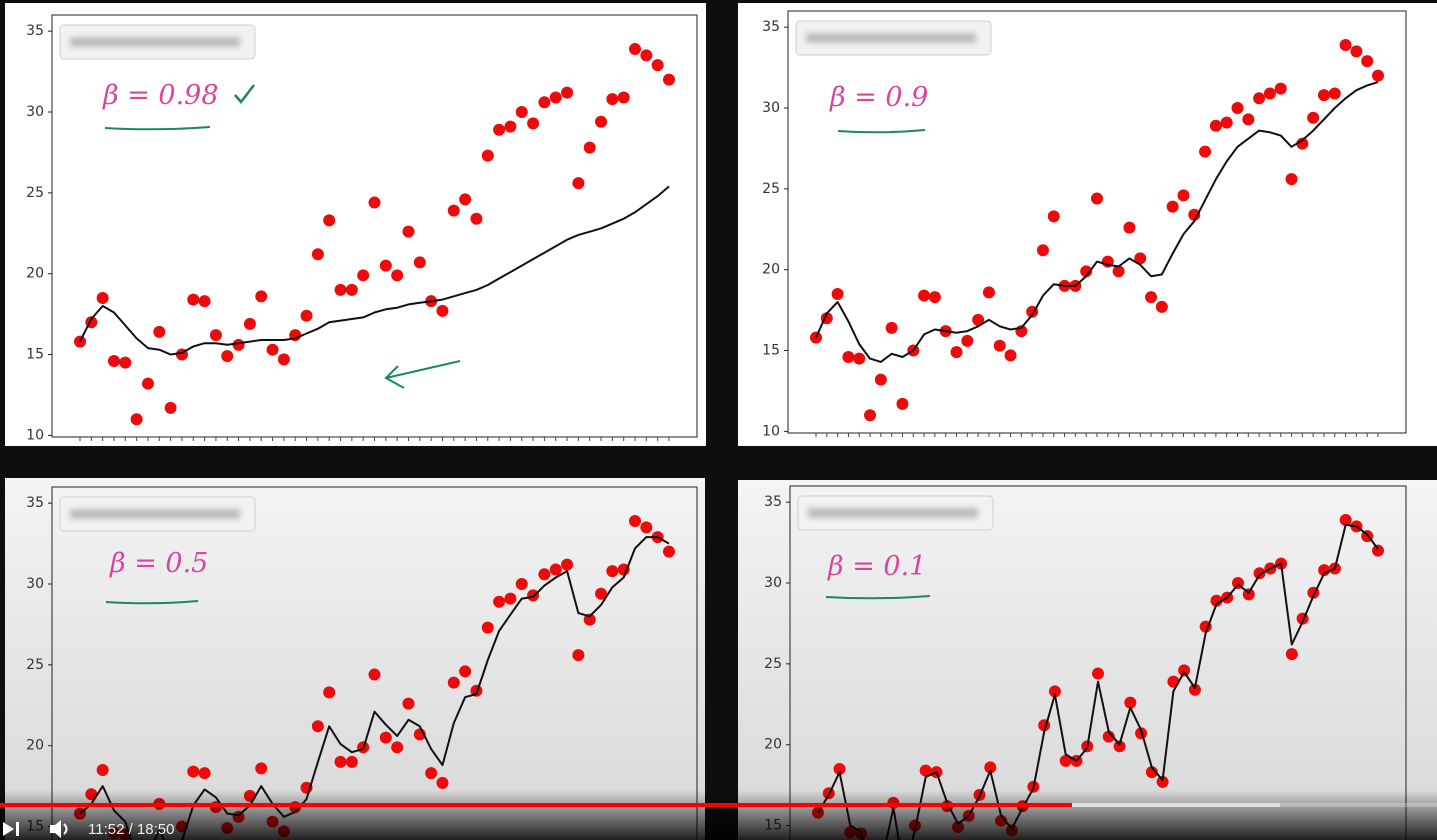  Describe the element at coordinates (536, 805) in the screenshot. I see `progress-bar` at that location.